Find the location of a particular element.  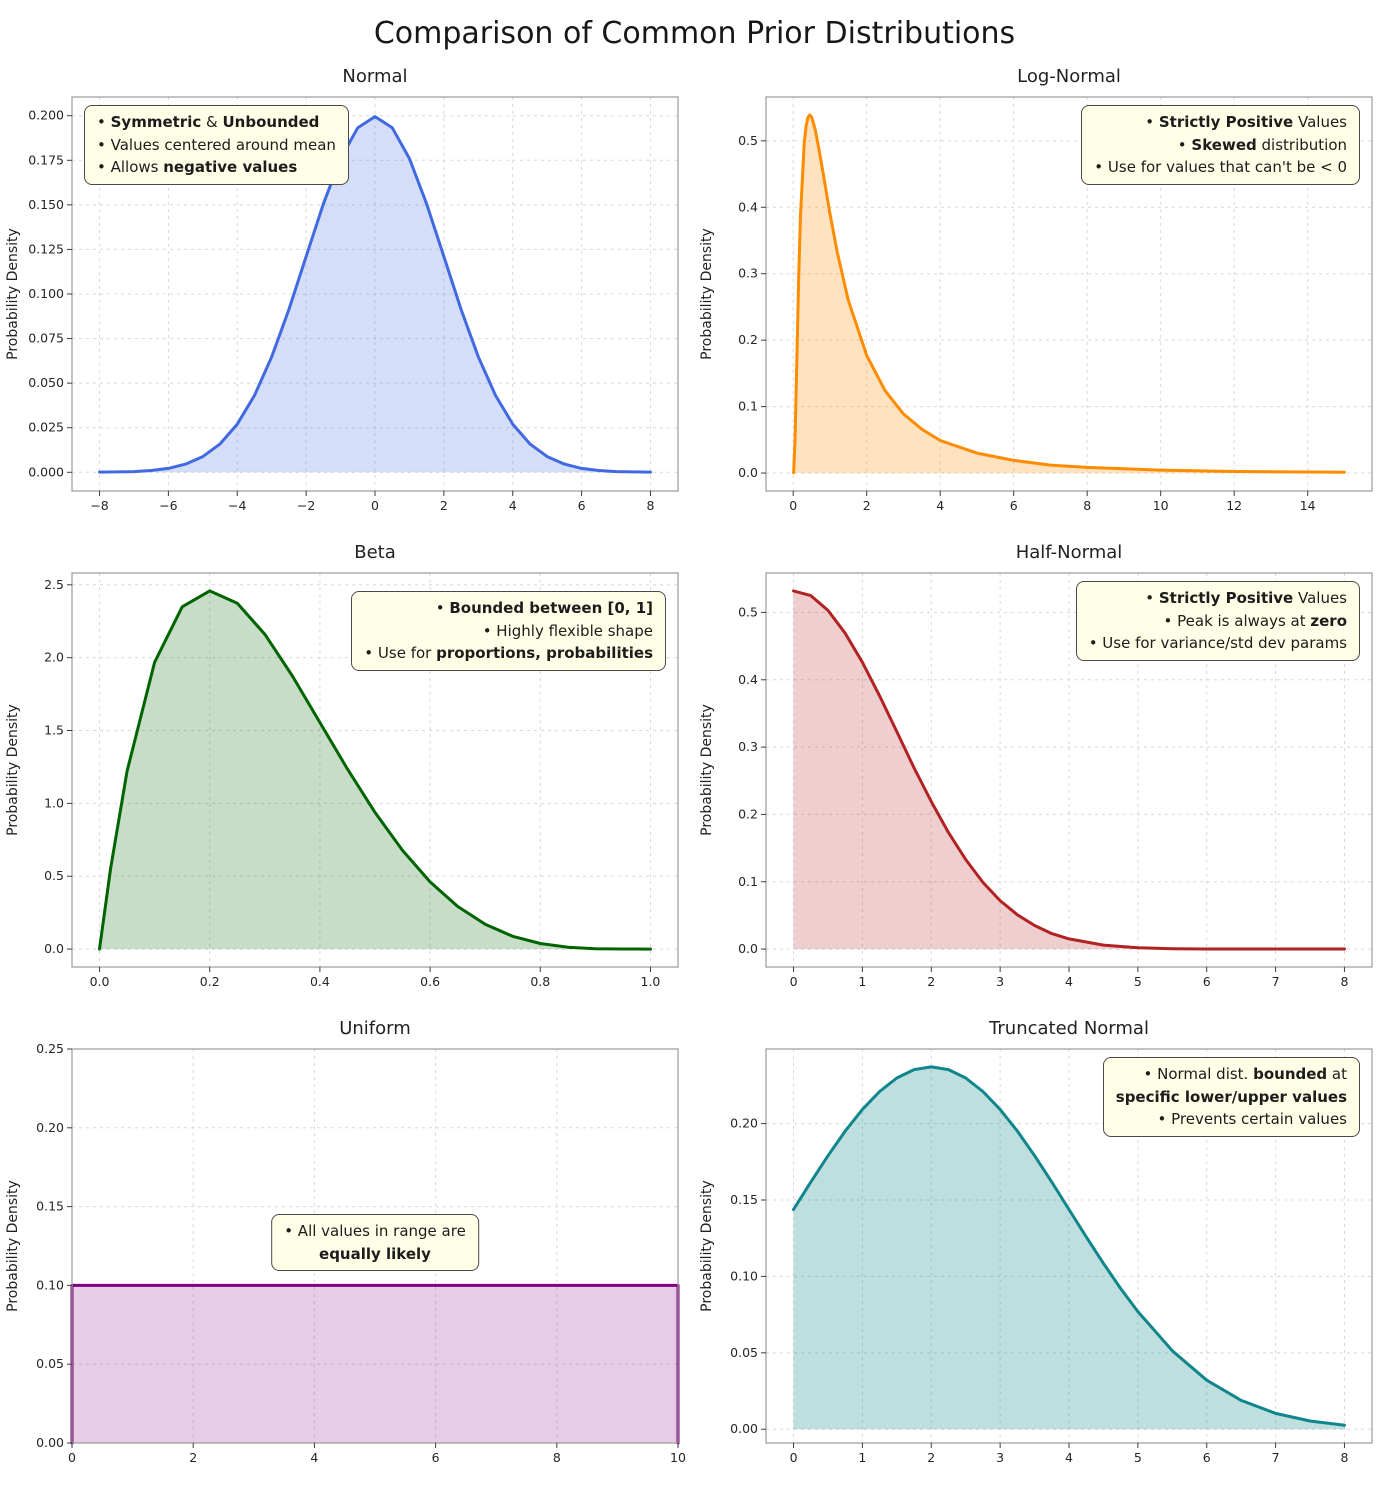

normal-curve is located at coordinates (375, 294).